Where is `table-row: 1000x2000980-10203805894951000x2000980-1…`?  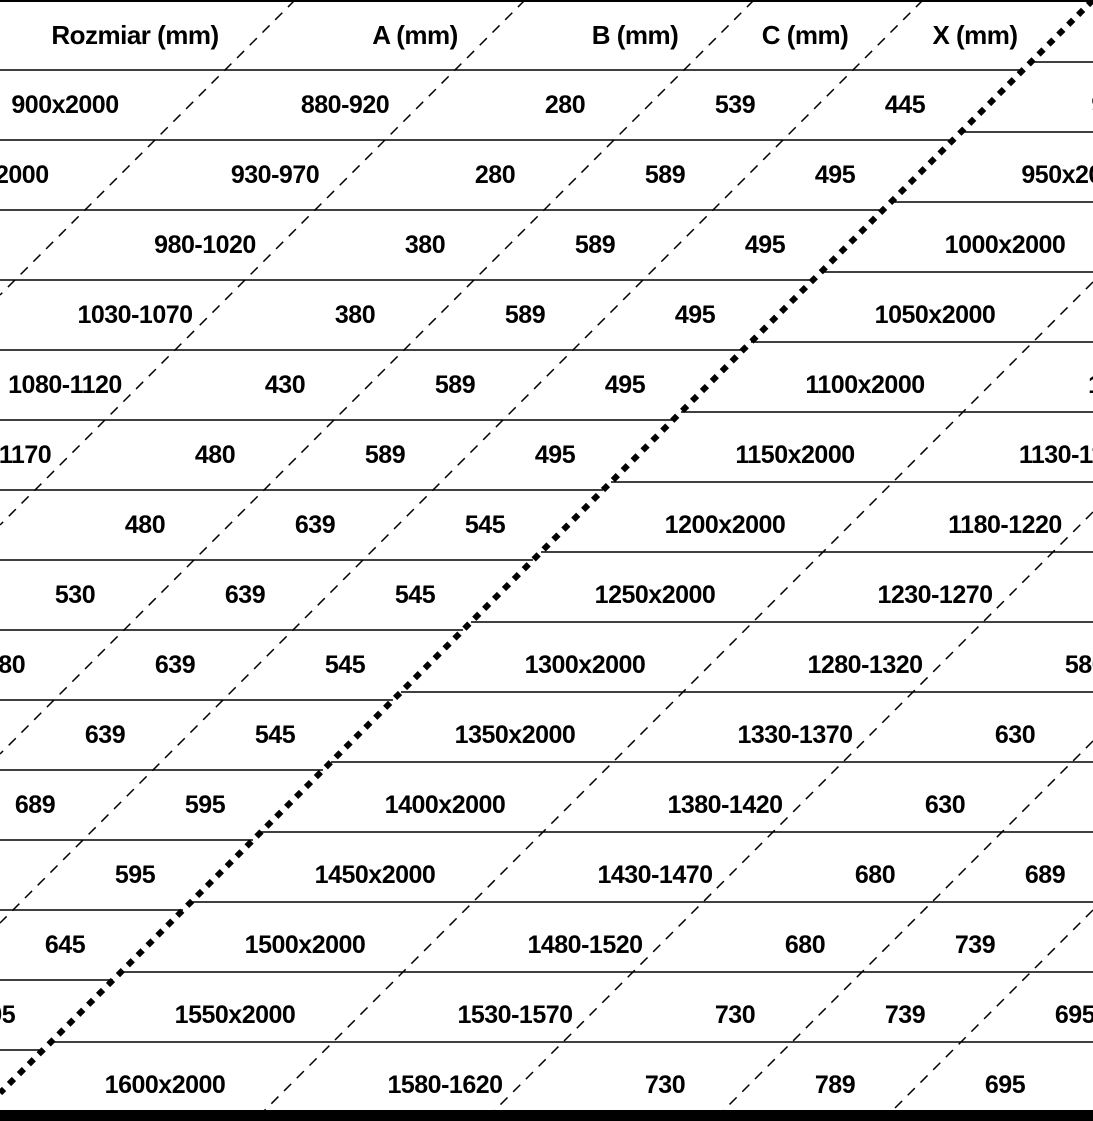
table-row: 1000x2000980-10203805894951000x2000980-1… is located at coordinates (546, 245).